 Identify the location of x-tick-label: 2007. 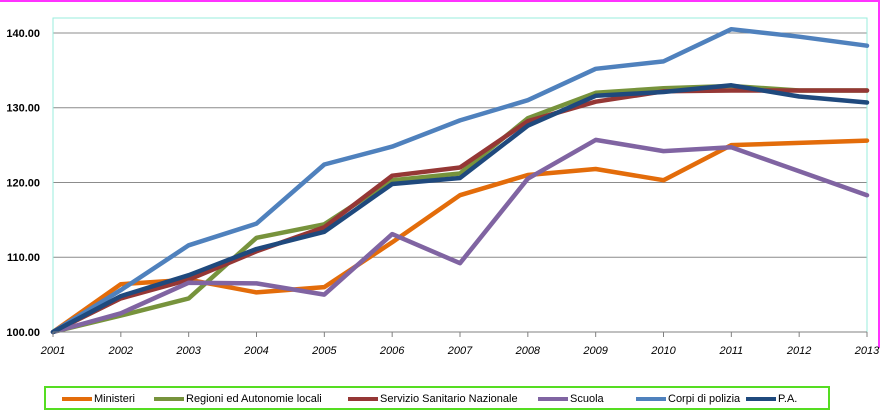
(460, 351).